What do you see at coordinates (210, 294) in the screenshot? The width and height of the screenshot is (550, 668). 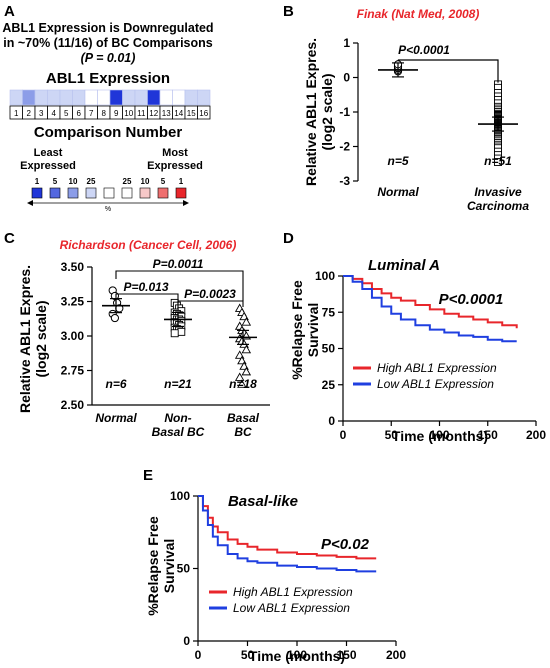 I see `p-value: P=0.0023` at bounding box center [210, 294].